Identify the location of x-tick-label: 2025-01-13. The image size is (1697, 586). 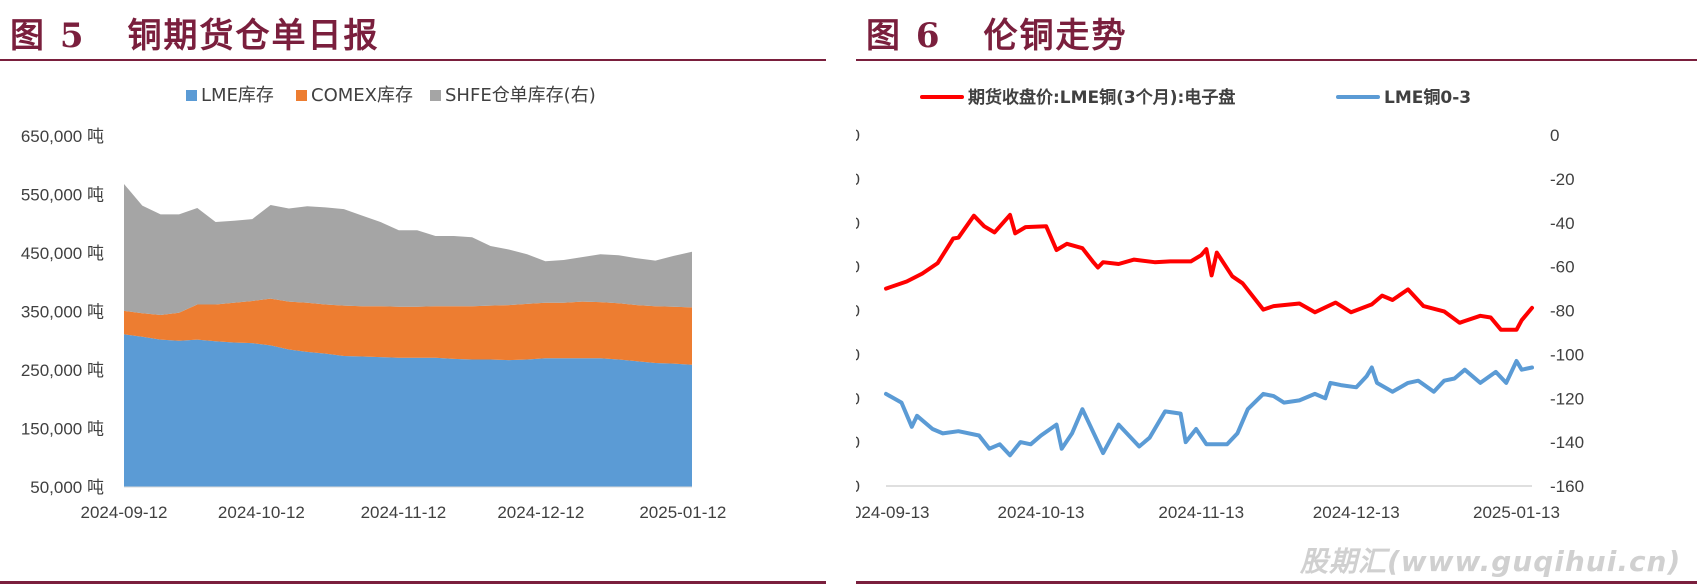
(1516, 512).